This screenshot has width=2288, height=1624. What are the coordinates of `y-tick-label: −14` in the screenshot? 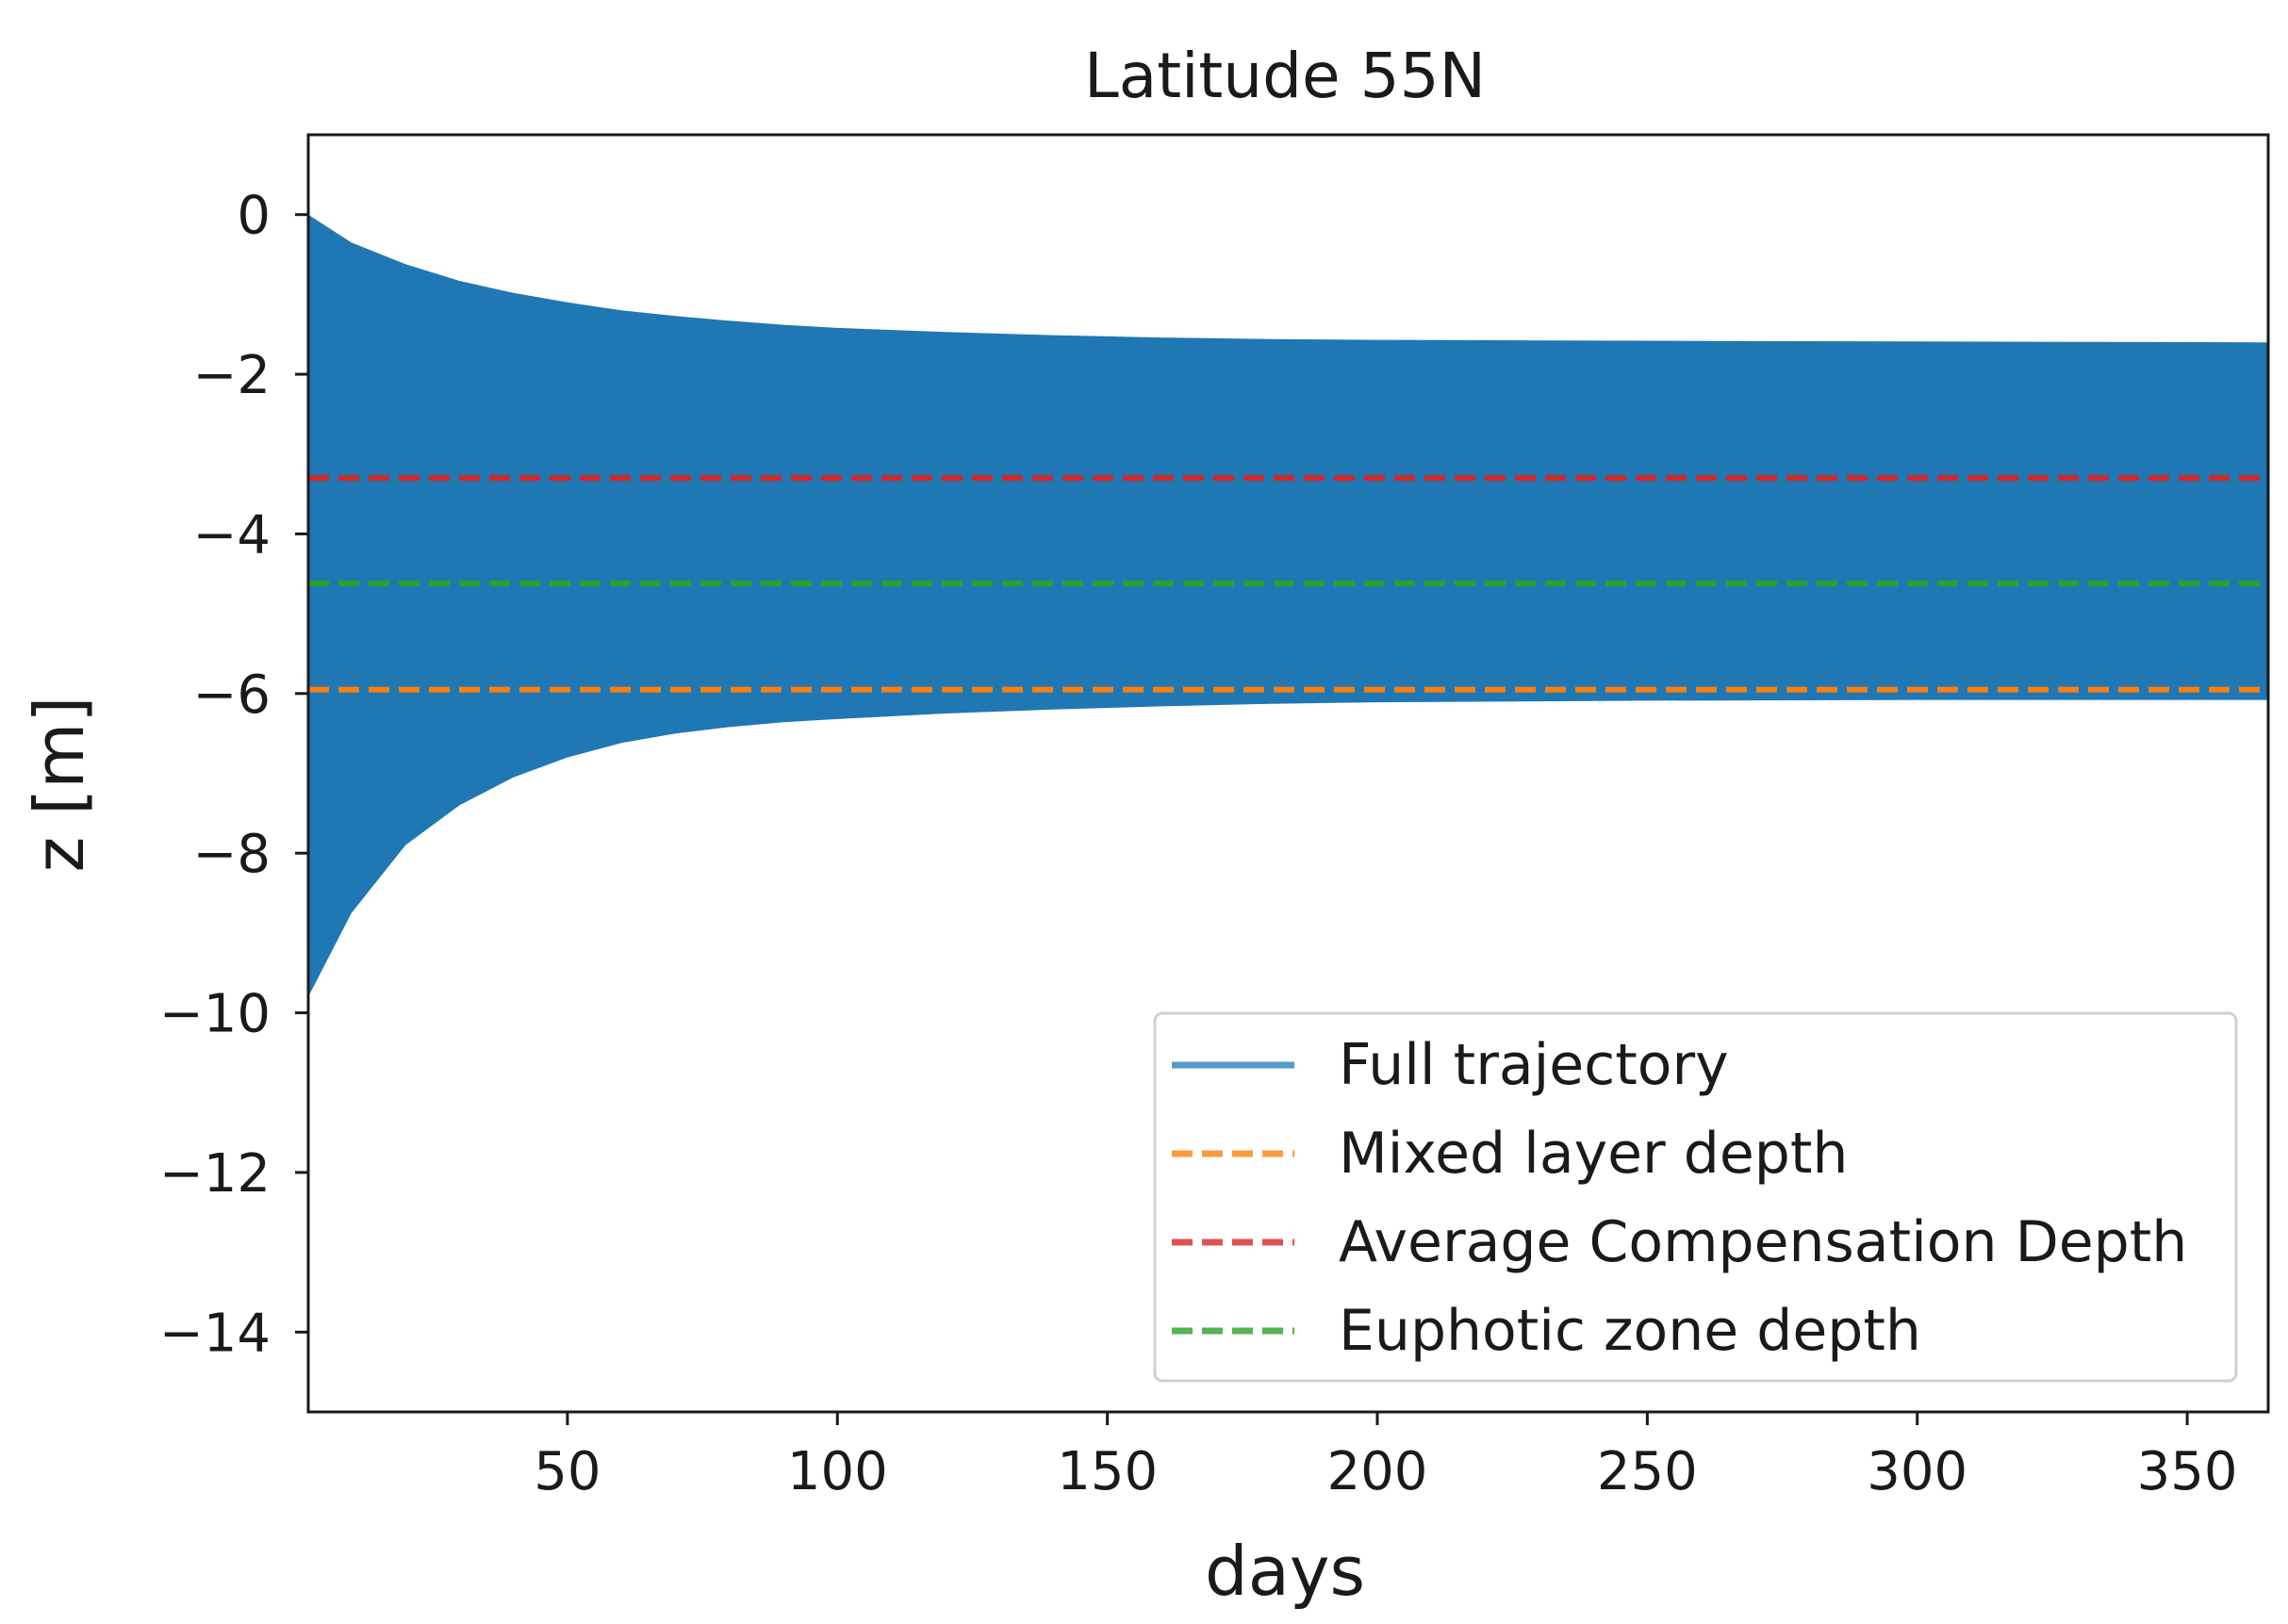 It's located at (215, 1333).